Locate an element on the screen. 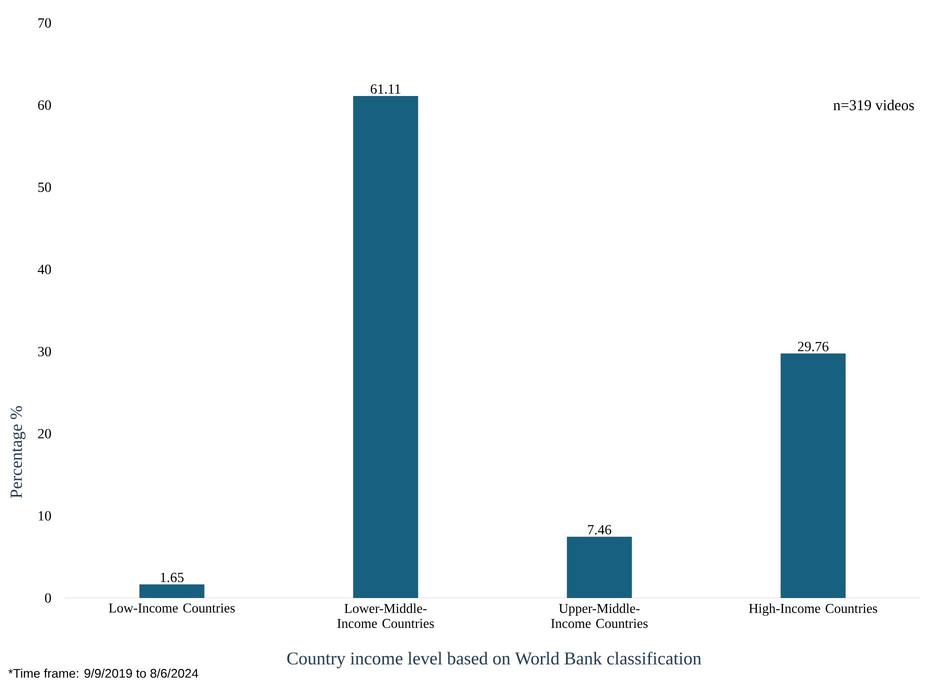 This screenshot has width=927, height=682. x-tick-label: Low-Income Countries is located at coordinates (171, 608).